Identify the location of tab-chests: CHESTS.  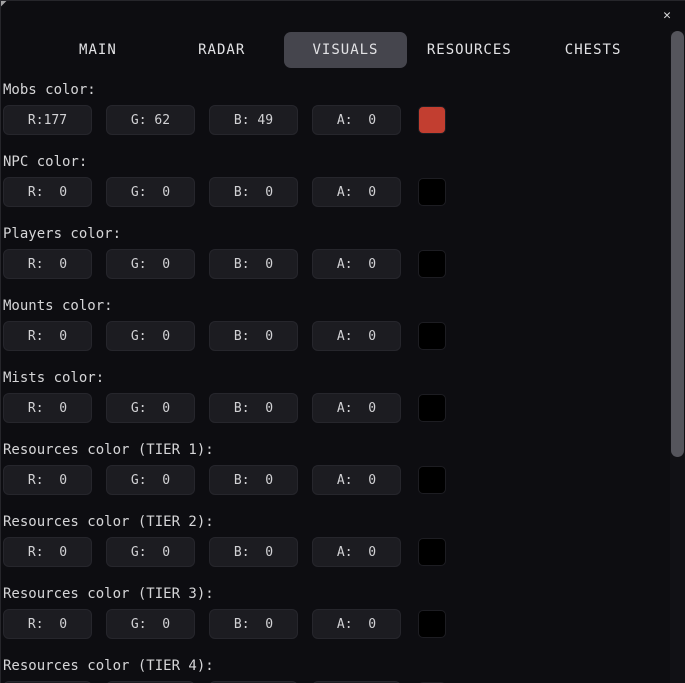
(593, 49).